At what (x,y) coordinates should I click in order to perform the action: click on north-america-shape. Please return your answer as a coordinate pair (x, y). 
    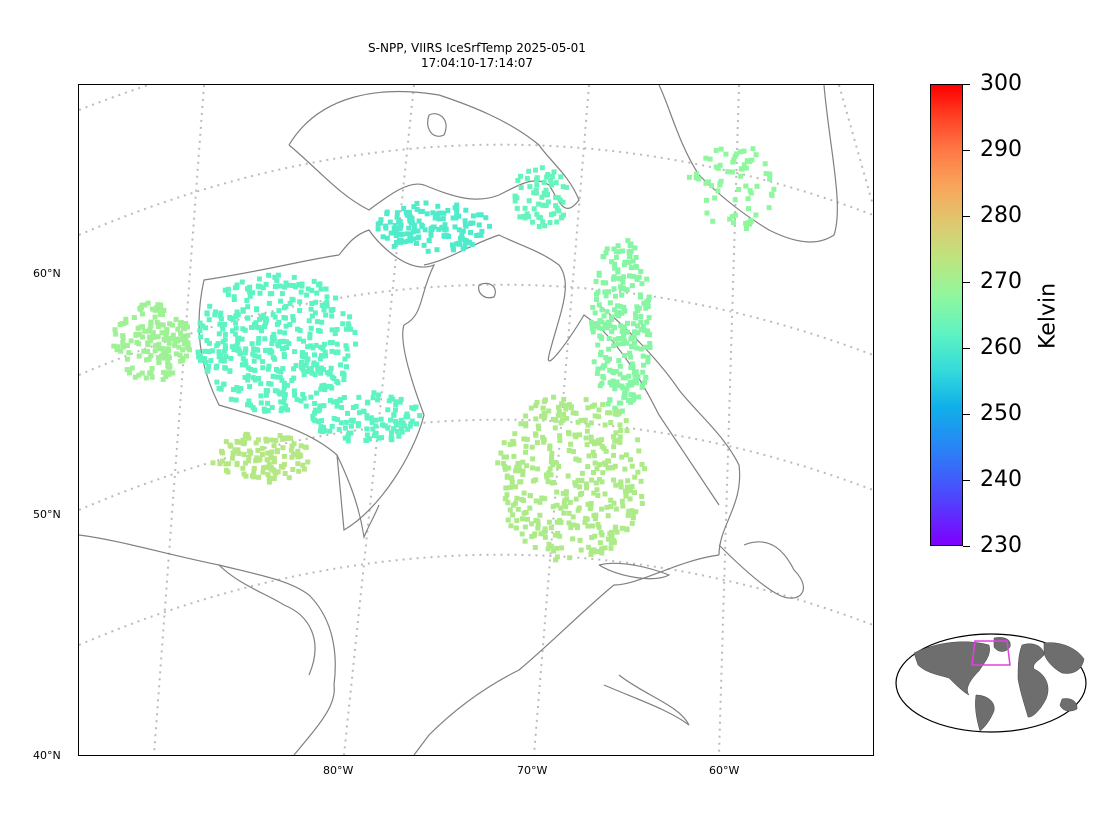
    Looking at the image, I should click on (951, 668).